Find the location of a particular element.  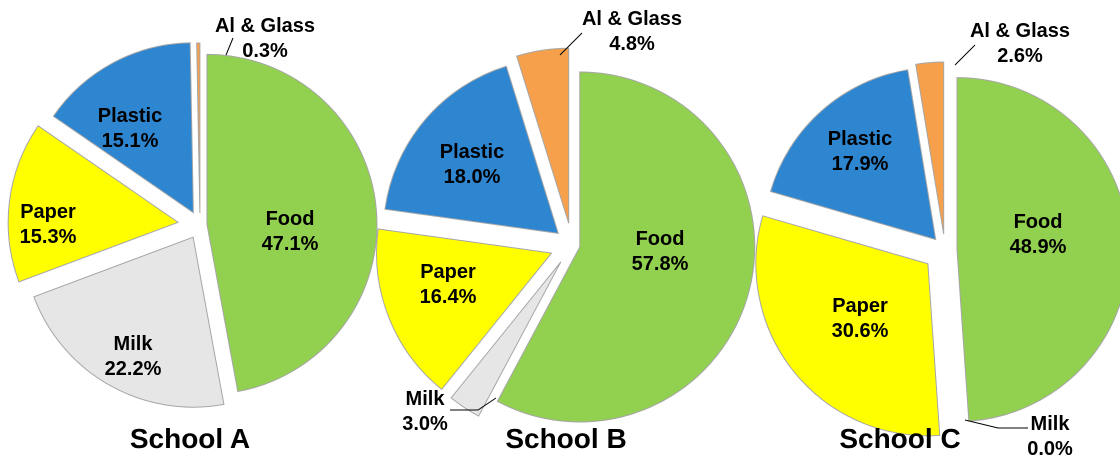

slice-label-milk: Milk 0.0% is located at coordinates (1050, 436).